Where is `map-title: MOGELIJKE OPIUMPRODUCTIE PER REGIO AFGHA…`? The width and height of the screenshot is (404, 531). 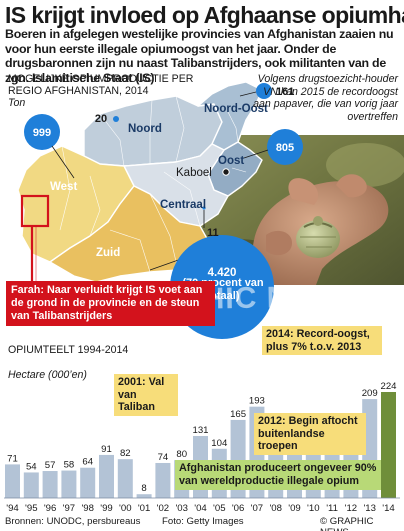
map-title: MOGELIJKE OPIUMPRODUCTIE PER REGIO AFGHA… is located at coordinates (101, 85).